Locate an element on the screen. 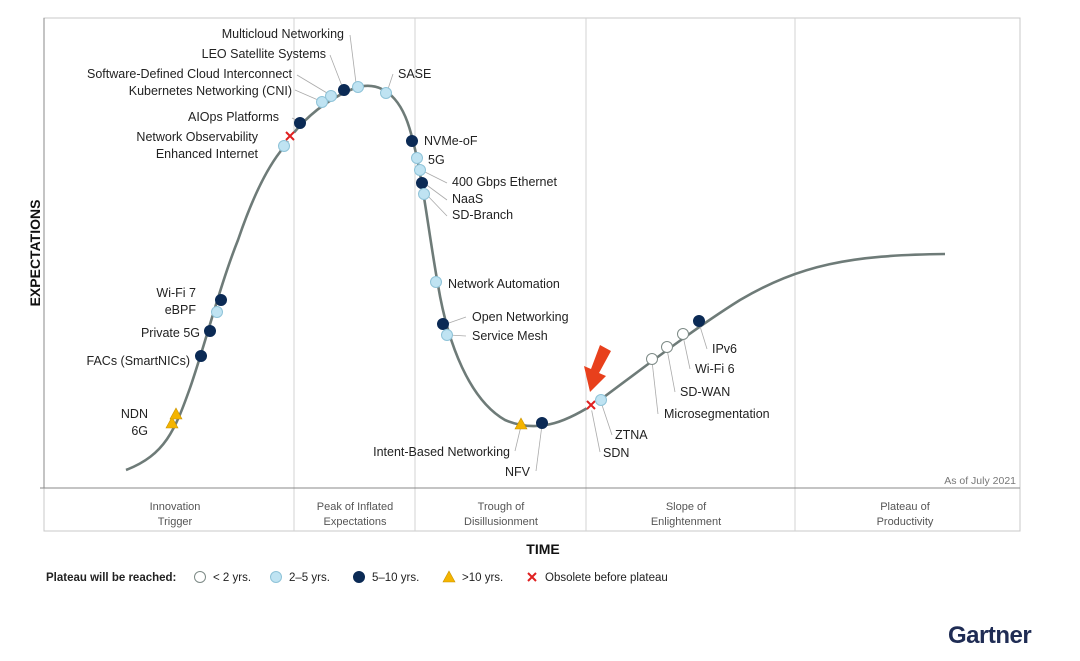 This screenshot has width=1080, height=661. phase-label: Productivity is located at coordinates (905, 522).